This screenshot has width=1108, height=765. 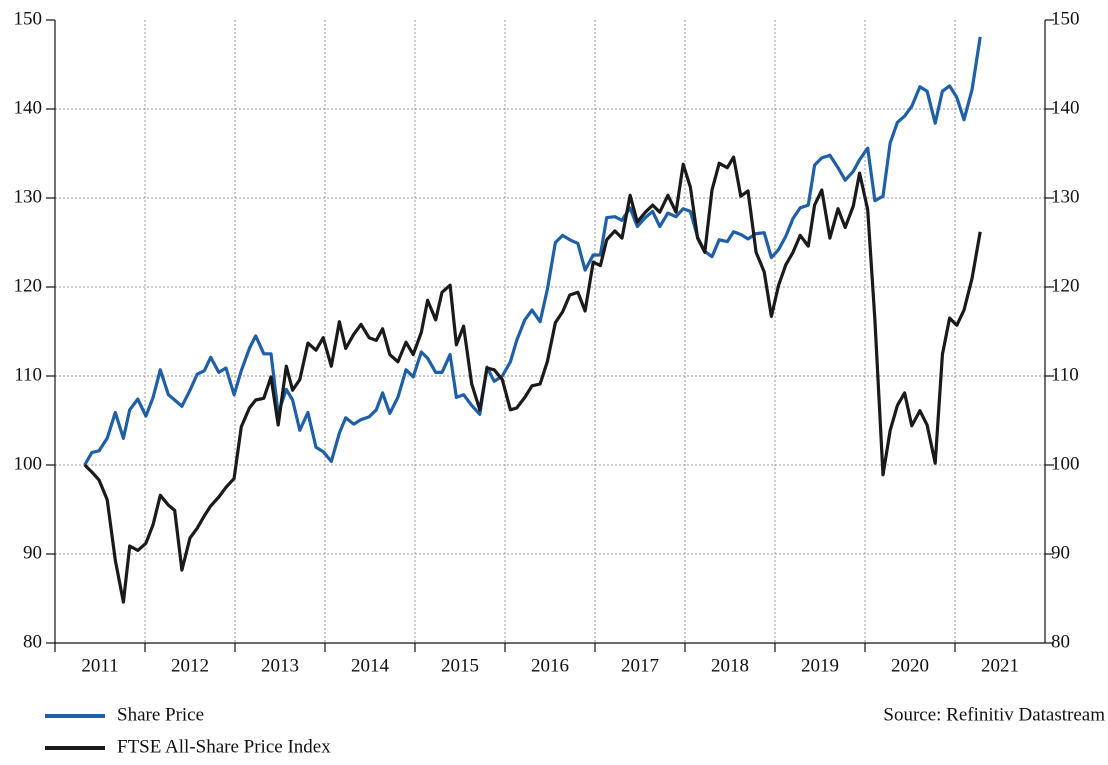 I want to click on x-tick-label: 2020, so click(x=910, y=665).